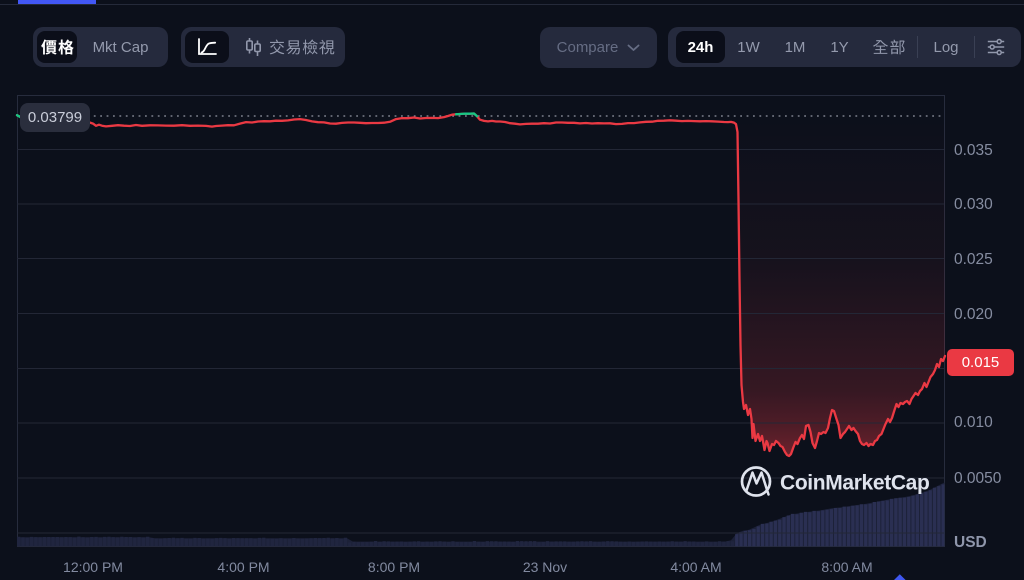 Image resolution: width=1024 pixels, height=580 pixels. What do you see at coordinates (854, 483) in the screenshot?
I see `svg-text: CoinMarketCap` at bounding box center [854, 483].